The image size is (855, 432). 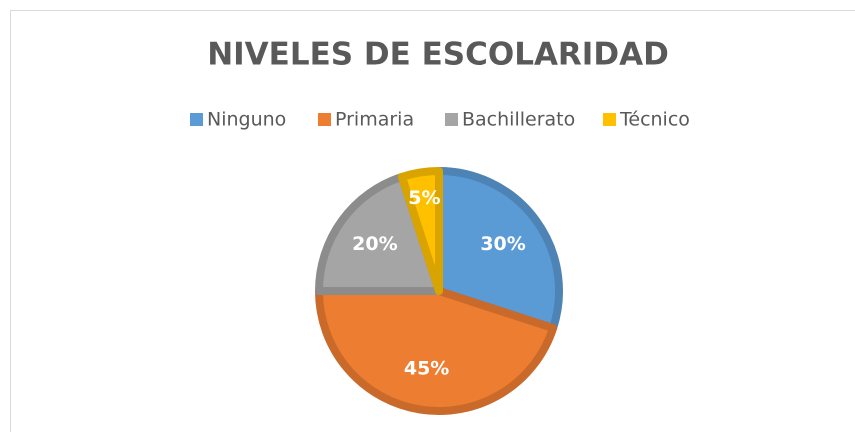 I want to click on legend-label: Bachillerato, so click(x=518, y=120).